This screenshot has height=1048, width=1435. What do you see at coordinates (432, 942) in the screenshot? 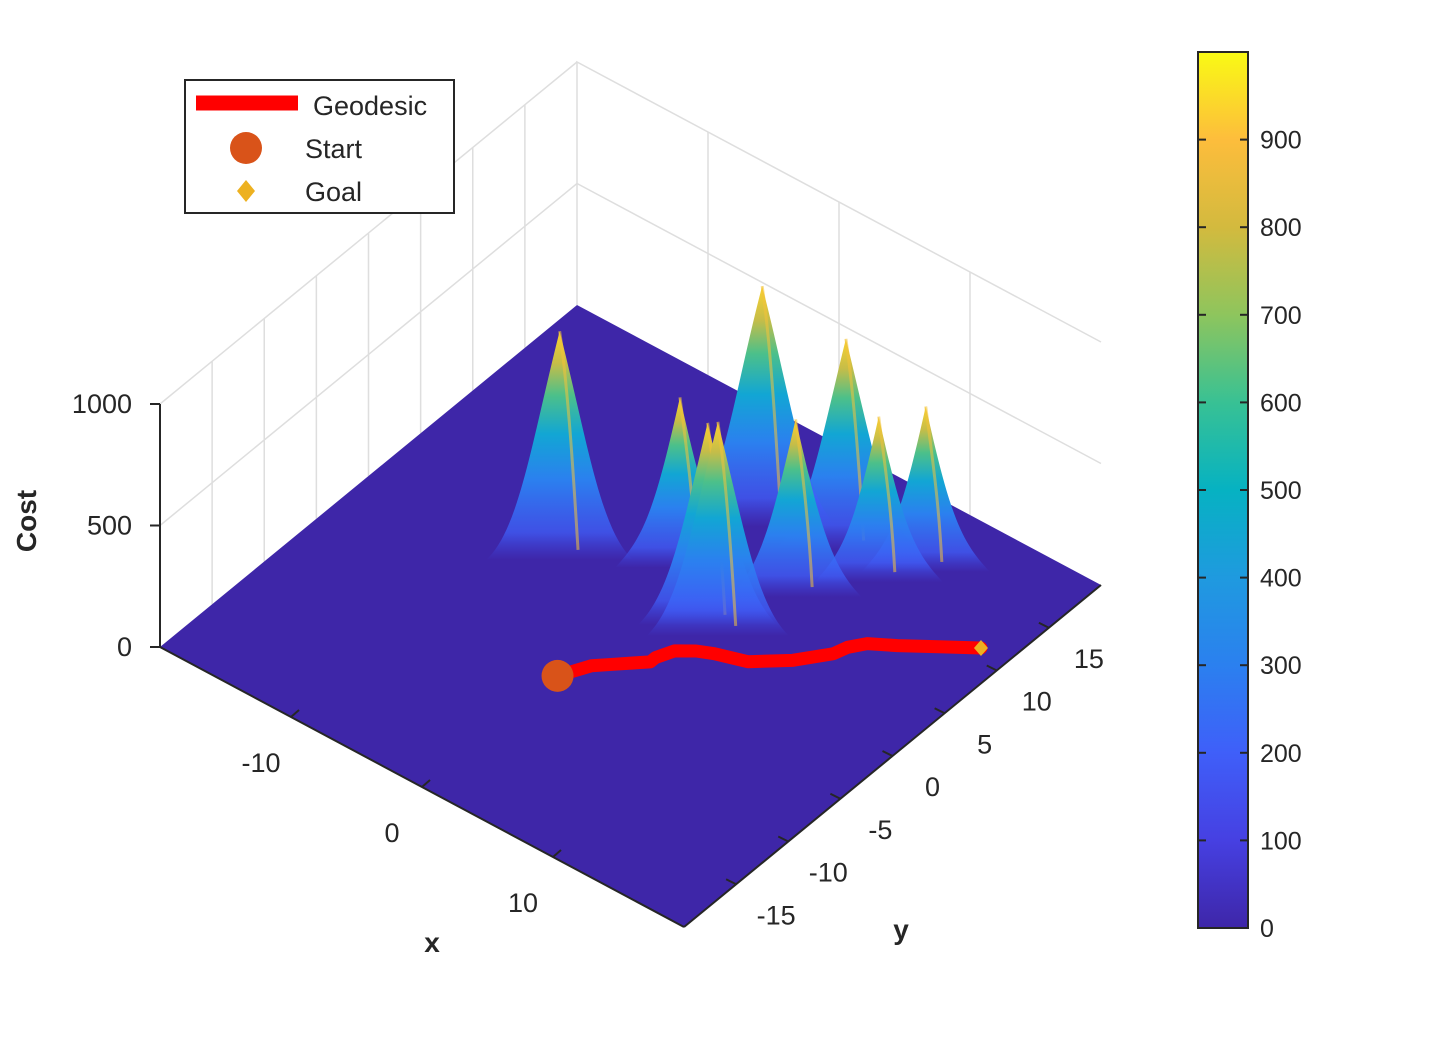
I see `x-axis-title: x` at bounding box center [432, 942].